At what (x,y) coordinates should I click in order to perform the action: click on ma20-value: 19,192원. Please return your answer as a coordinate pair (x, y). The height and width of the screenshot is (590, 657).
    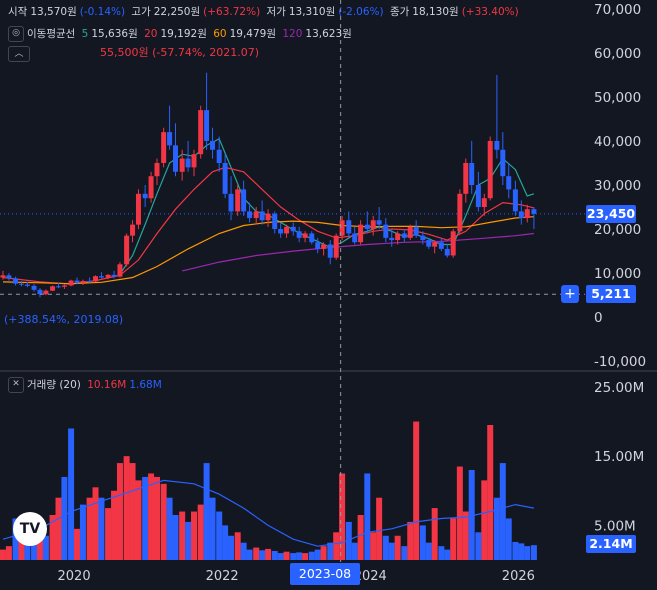
    Looking at the image, I should click on (183, 34).